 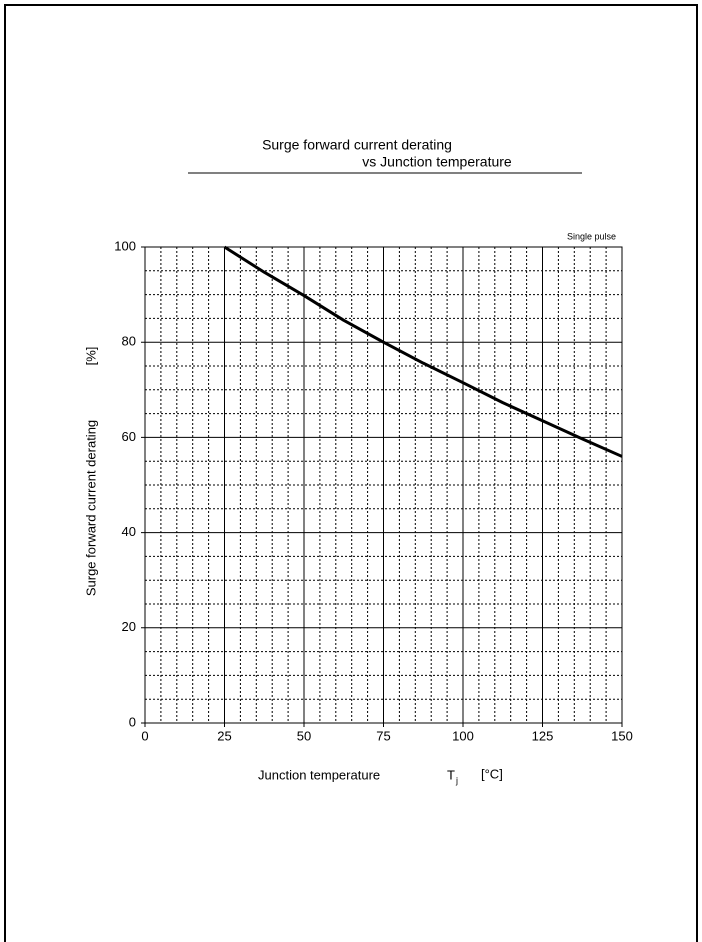 I want to click on y-tick-label: 0, so click(x=132, y=721).